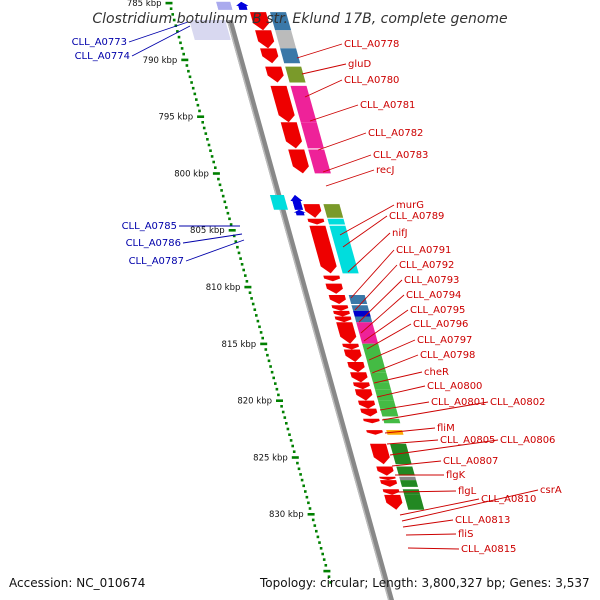 This screenshot has height=600, width=600. I want to click on reverse-cog-block-cll-a0774, so click(224, 5).